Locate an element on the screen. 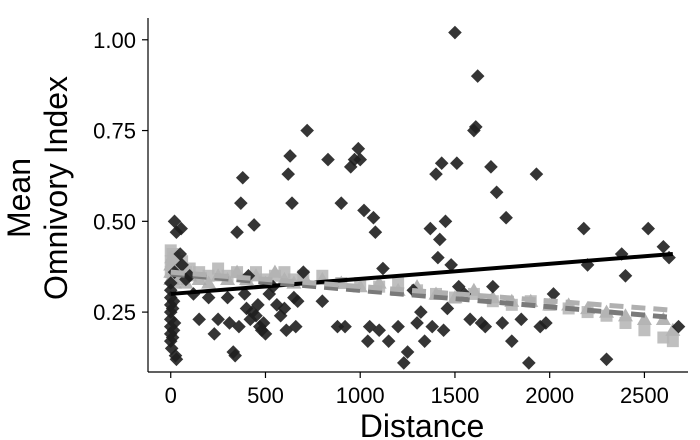 The width and height of the screenshot is (700, 440). x-tick-label-2: 1000 is located at coordinates (360, 395).